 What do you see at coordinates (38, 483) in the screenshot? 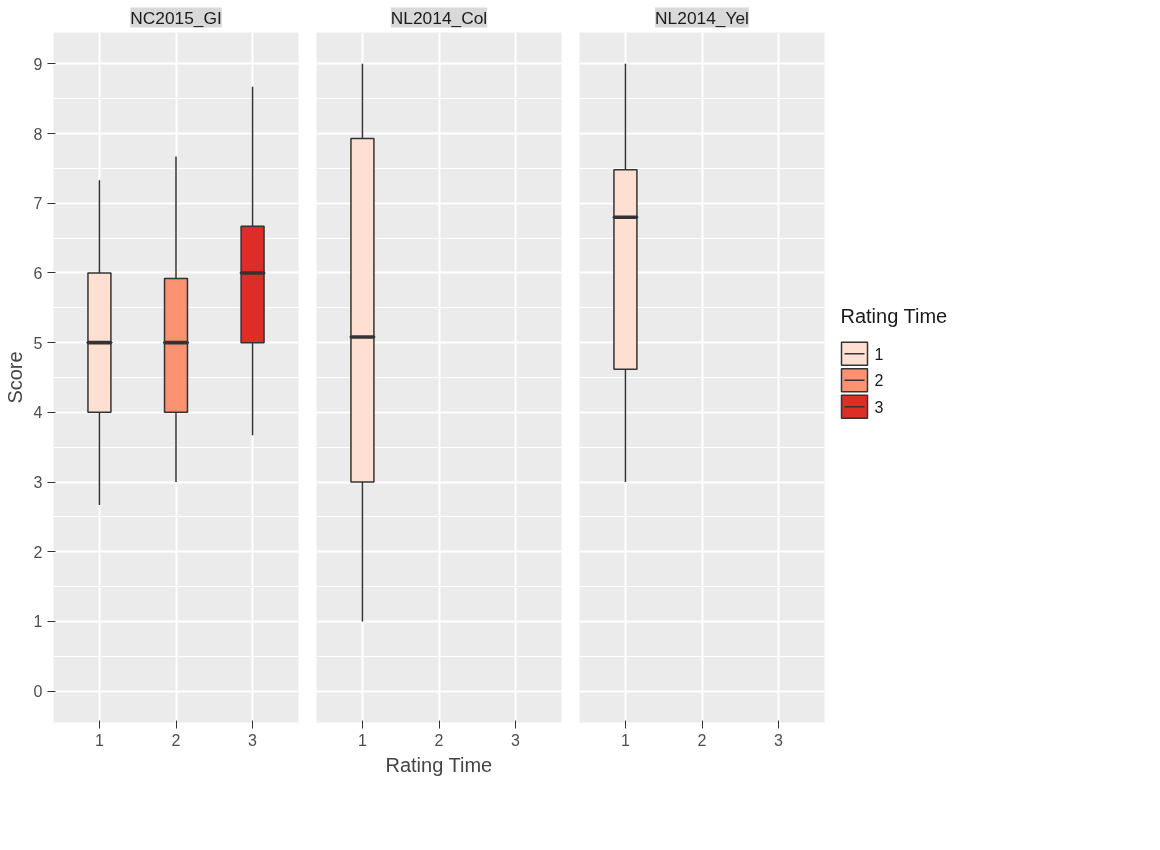
I see `y-tick-label: 3` at bounding box center [38, 483].